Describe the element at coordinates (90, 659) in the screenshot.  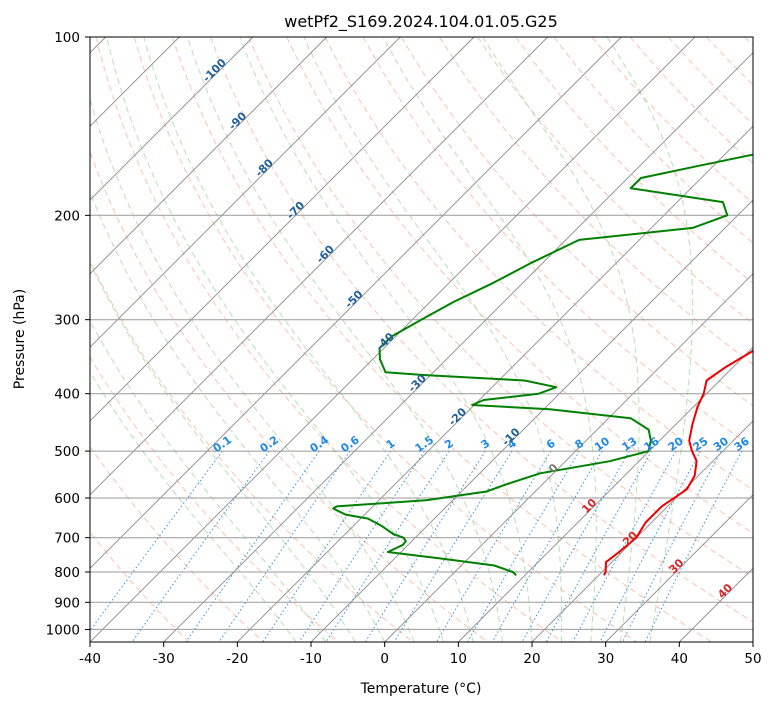
I see `x-tick-label: -40` at that location.